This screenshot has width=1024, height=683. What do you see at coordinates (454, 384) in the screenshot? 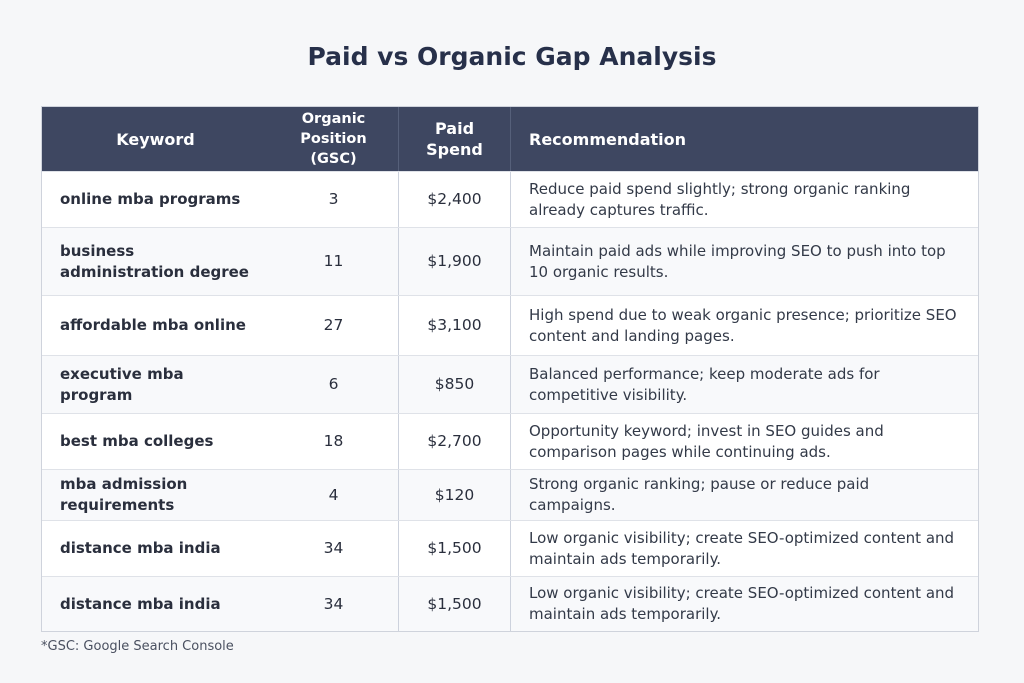
I see `paid-spend-cell: $850` at bounding box center [454, 384].